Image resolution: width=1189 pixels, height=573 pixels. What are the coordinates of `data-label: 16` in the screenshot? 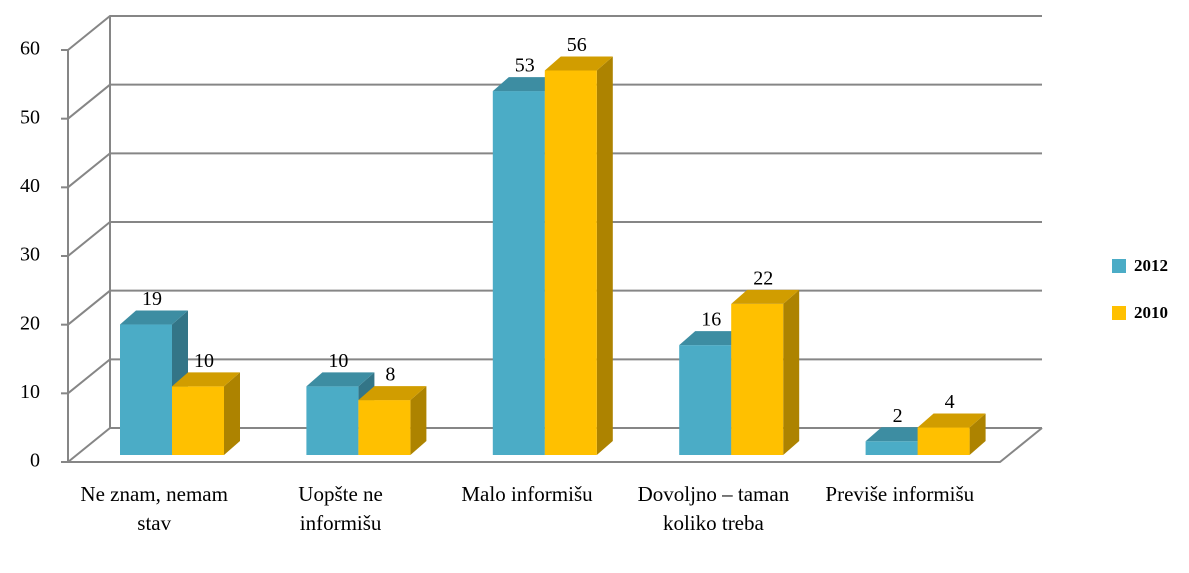 It's located at (711, 320).